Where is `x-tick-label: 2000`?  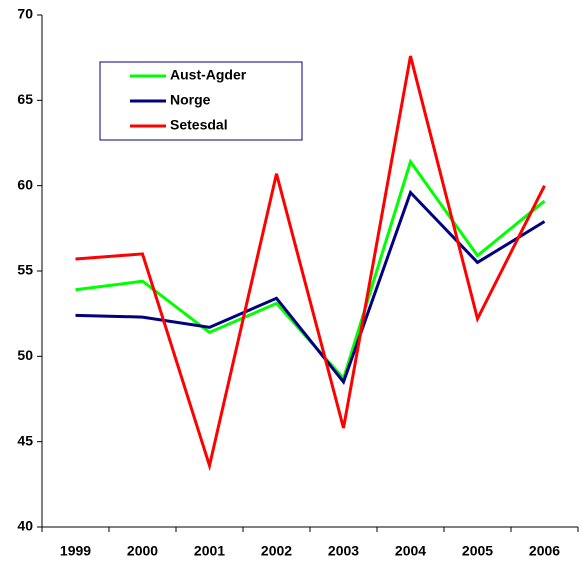 x-tick-label: 2000 is located at coordinates (142, 551).